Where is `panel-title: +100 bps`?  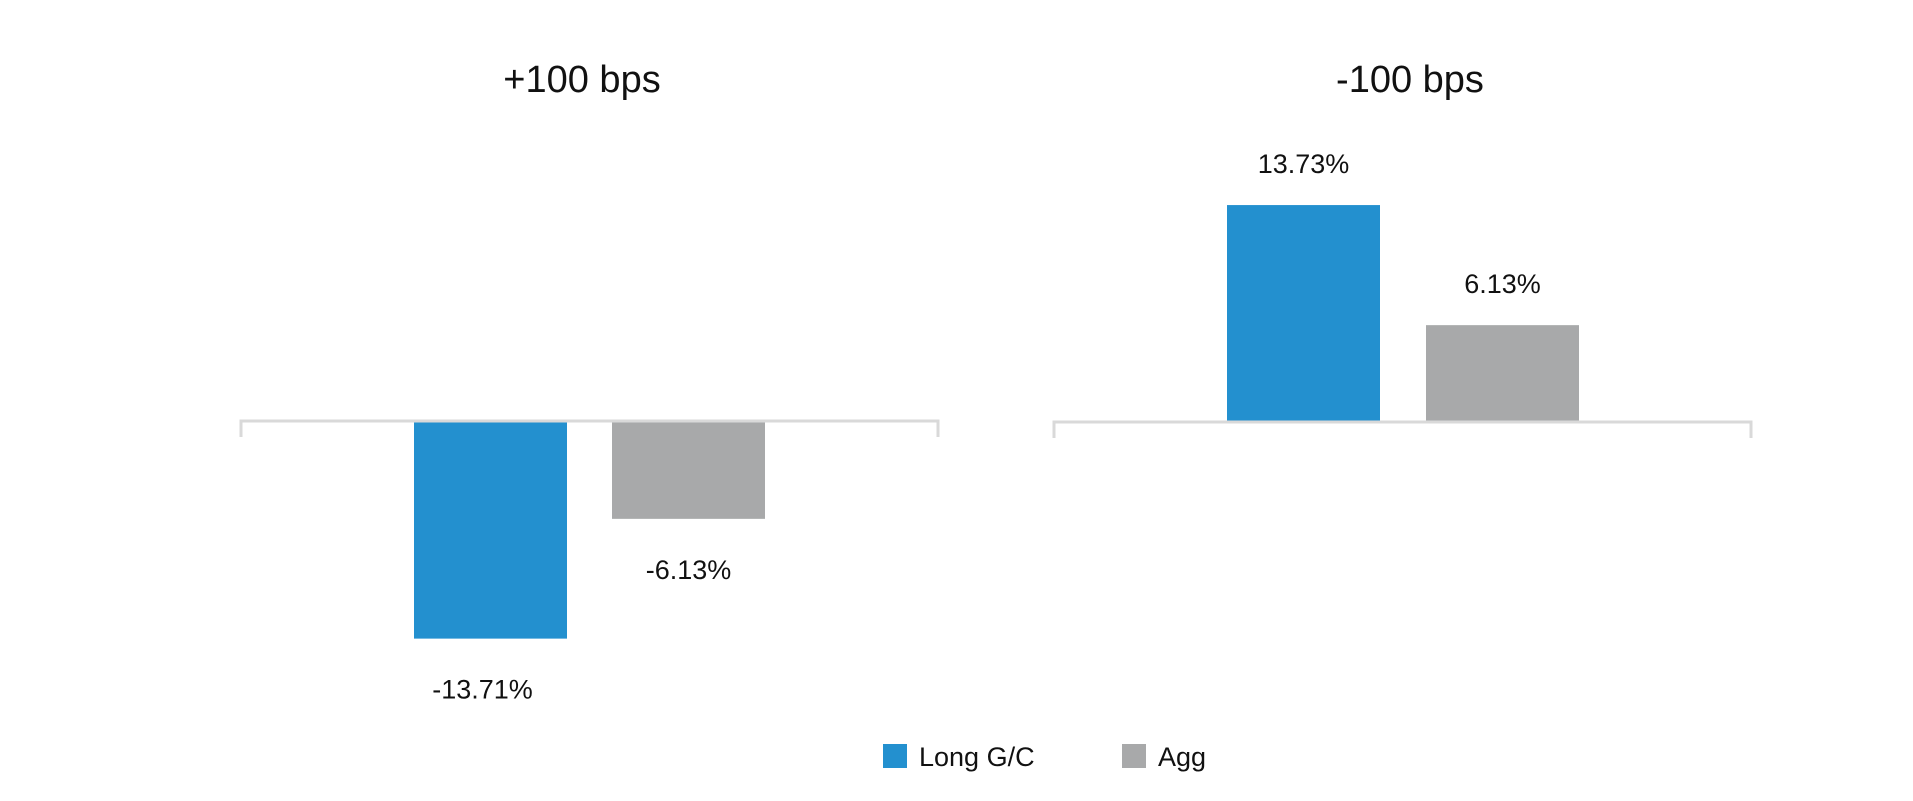 panel-title: +100 bps is located at coordinates (581, 80).